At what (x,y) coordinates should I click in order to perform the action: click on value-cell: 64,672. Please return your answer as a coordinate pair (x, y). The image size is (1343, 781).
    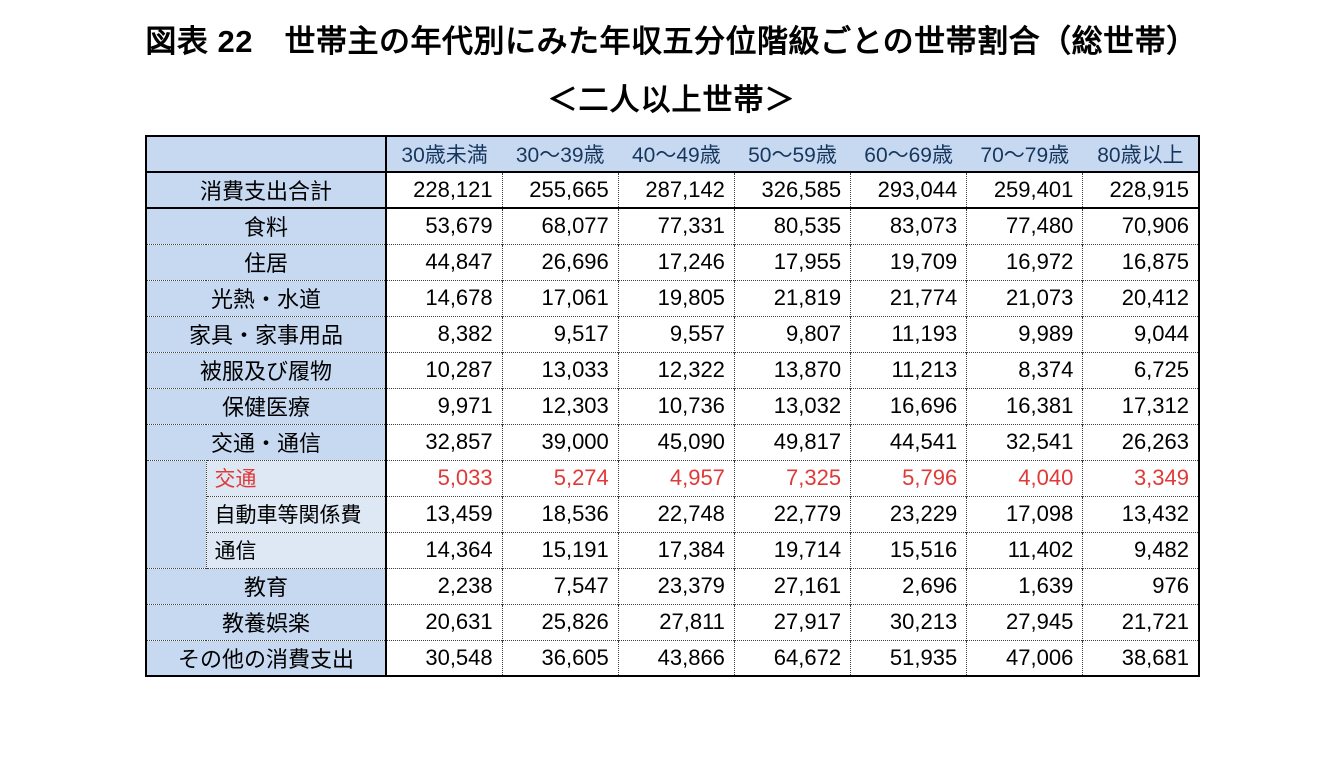
    Looking at the image, I should click on (792, 657).